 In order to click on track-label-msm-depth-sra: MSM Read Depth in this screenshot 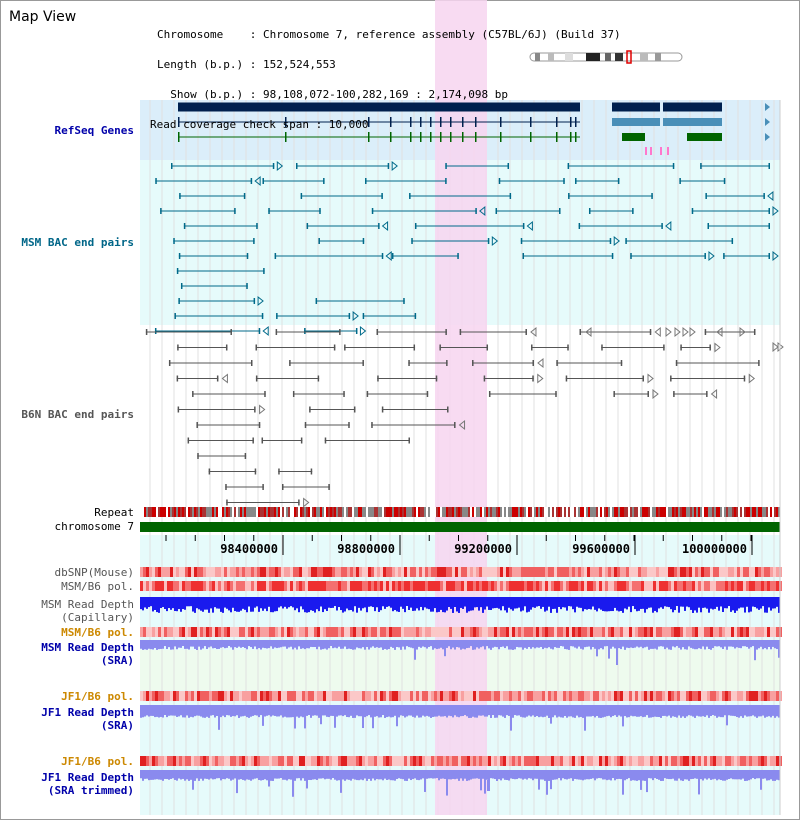, I will do `click(87, 647)`.